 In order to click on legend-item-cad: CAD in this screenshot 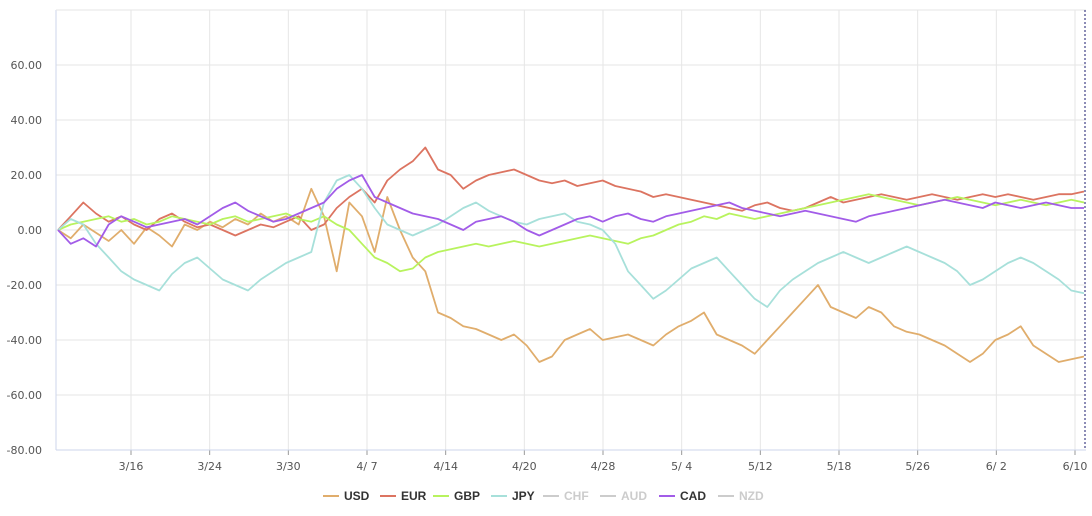, I will do `click(682, 496)`.